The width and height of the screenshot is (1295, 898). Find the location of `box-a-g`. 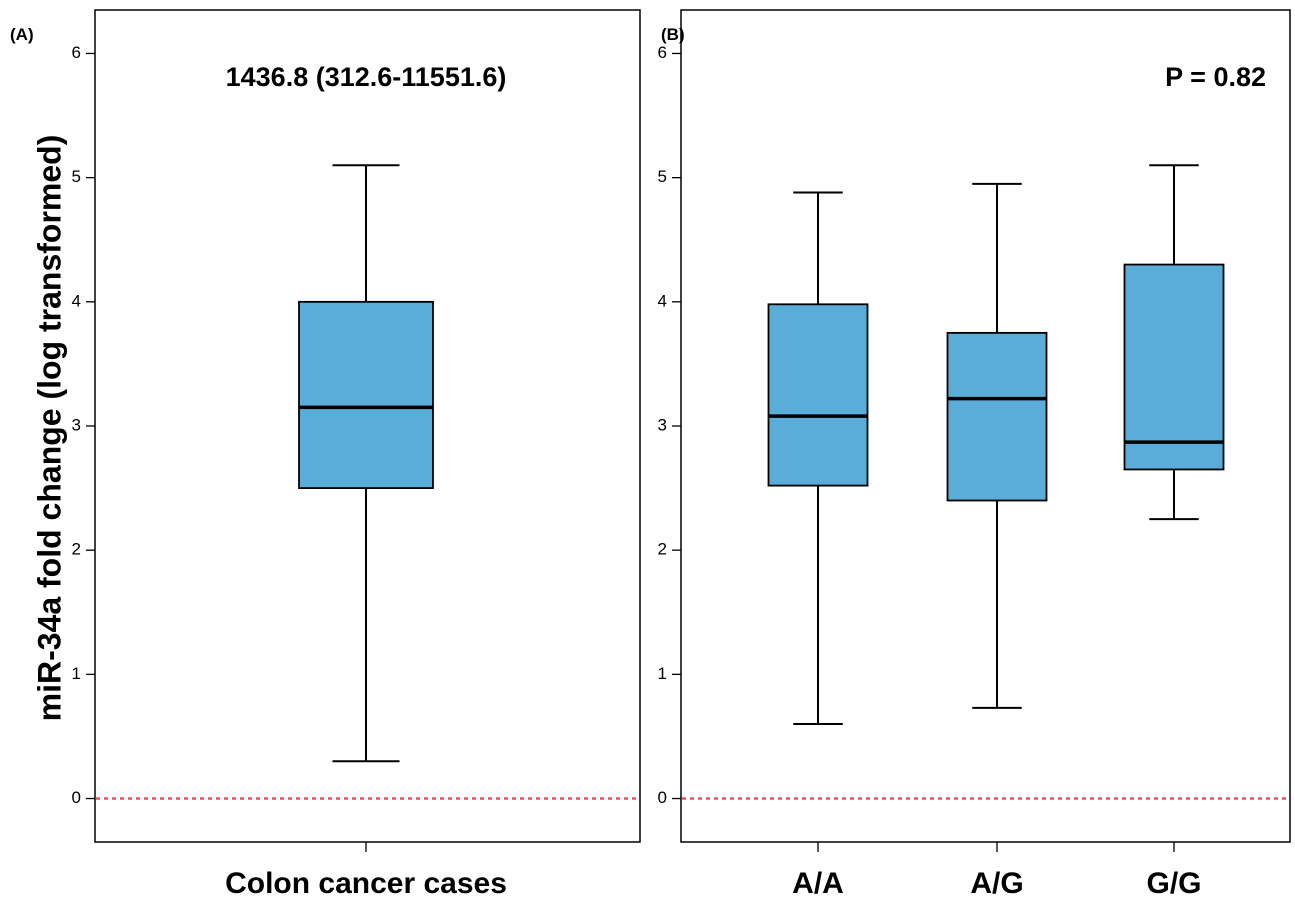

box-a-g is located at coordinates (997, 445).